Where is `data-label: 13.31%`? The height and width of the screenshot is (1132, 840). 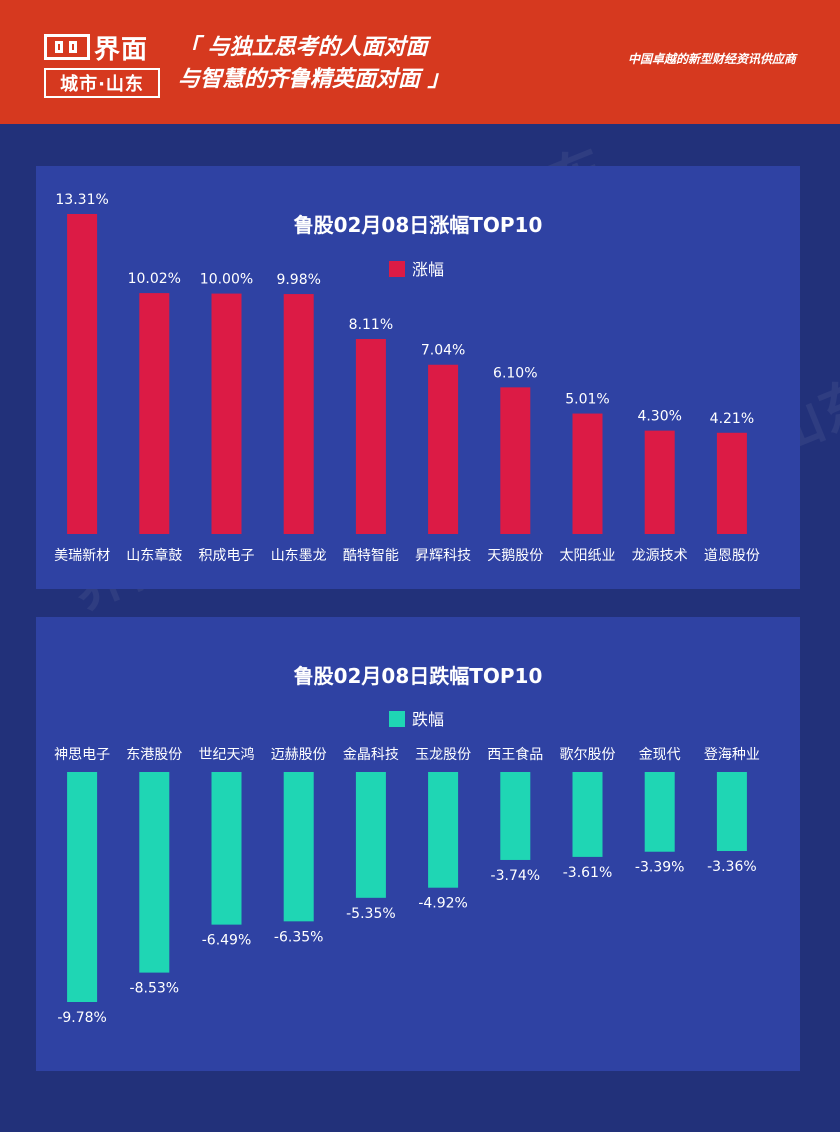
data-label: 13.31% is located at coordinates (81, 200).